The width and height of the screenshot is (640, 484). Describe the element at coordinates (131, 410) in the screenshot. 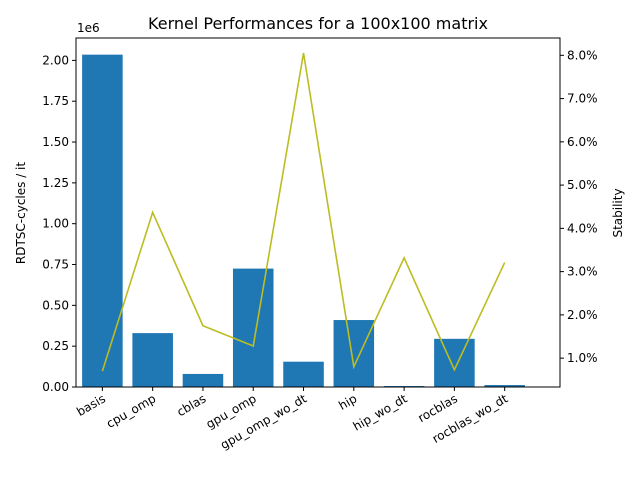

I see `x-tick-label: cpu_omp` at that location.